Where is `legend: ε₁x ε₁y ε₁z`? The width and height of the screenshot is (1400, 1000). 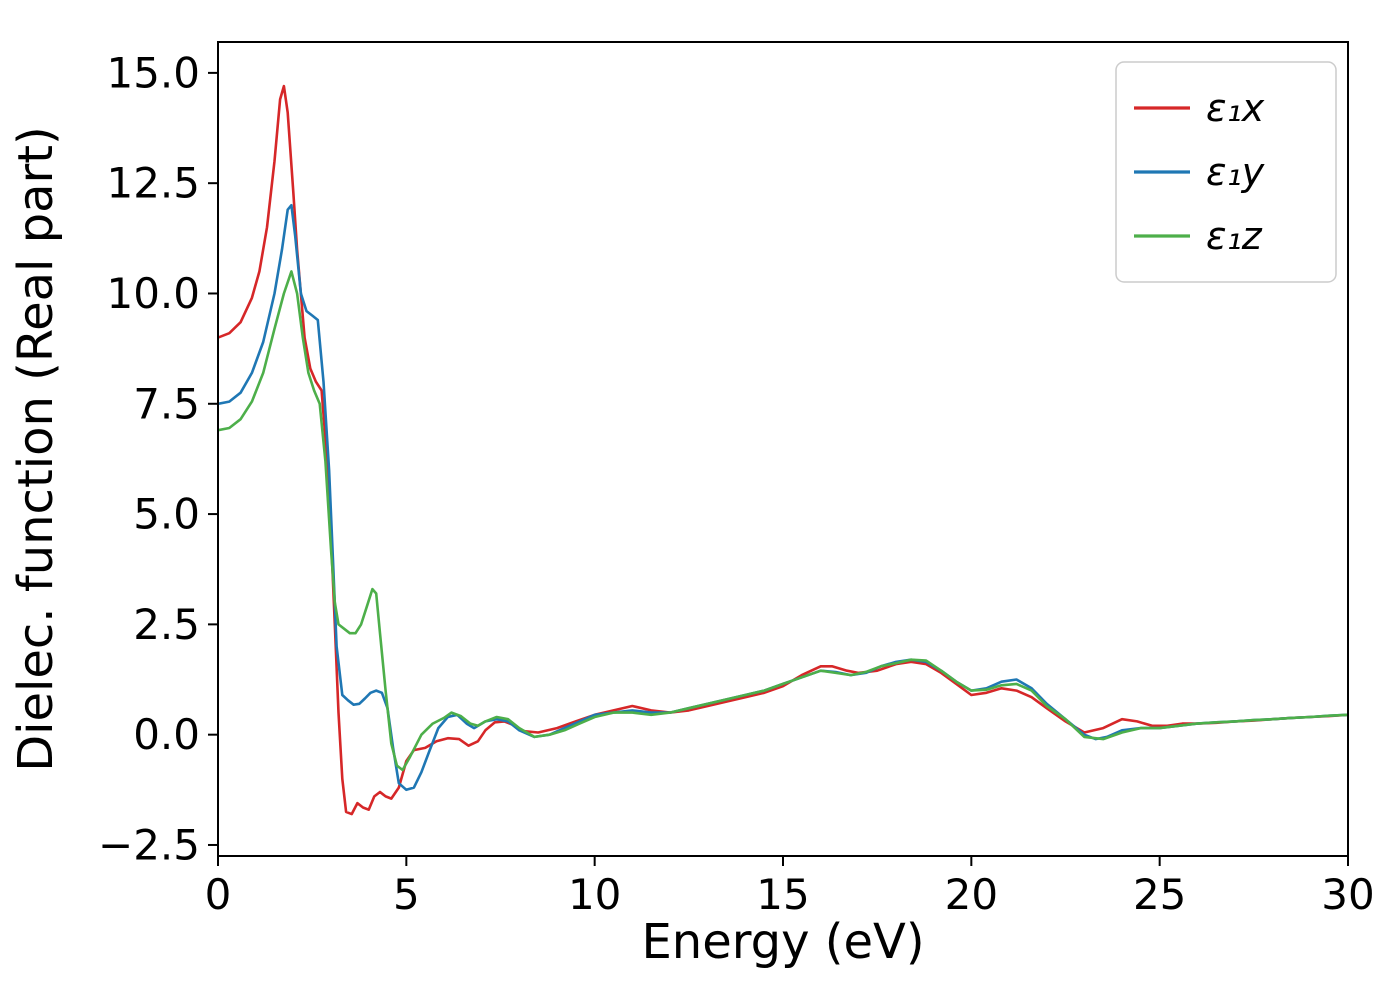 legend: ε₁x ε₁y ε₁z is located at coordinates (1226, 172).